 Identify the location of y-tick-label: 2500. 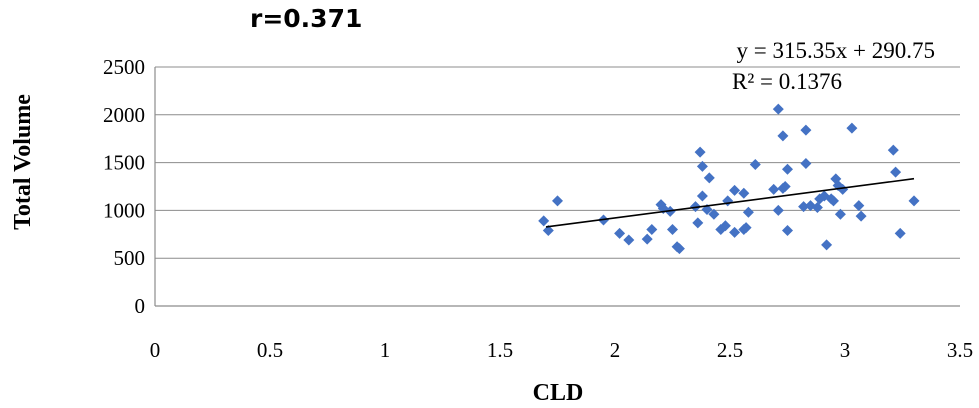
(124, 67).